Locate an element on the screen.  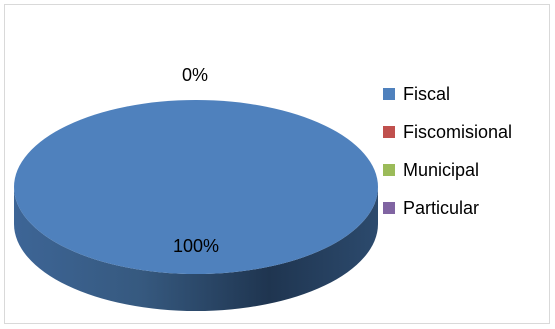
legend-swatch-particular is located at coordinates (389, 208).